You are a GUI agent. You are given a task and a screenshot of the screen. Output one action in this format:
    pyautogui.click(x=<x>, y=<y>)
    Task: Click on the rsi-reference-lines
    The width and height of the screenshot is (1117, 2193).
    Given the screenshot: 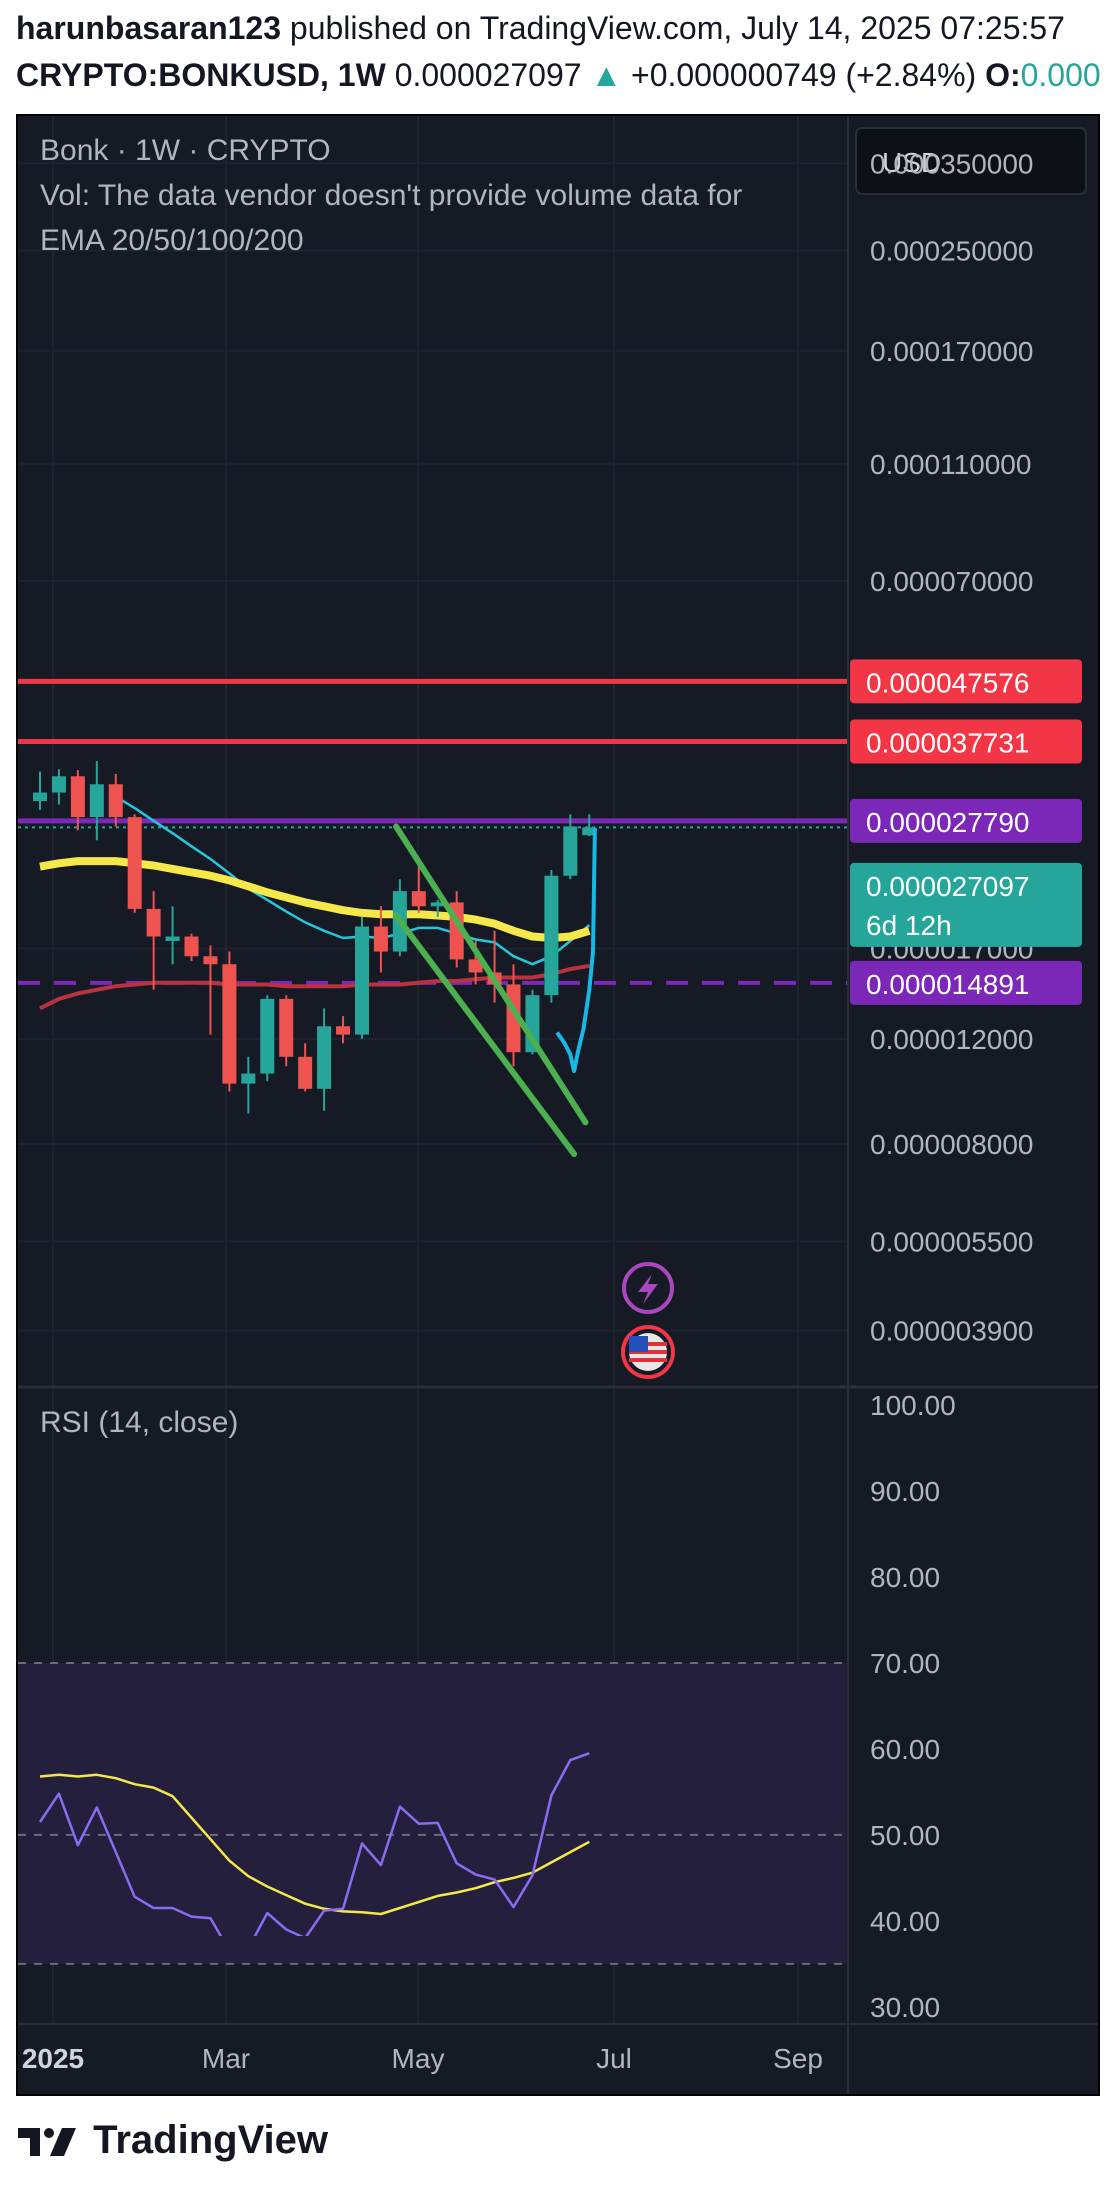 What is the action you would take?
    pyautogui.click(x=433, y=1813)
    